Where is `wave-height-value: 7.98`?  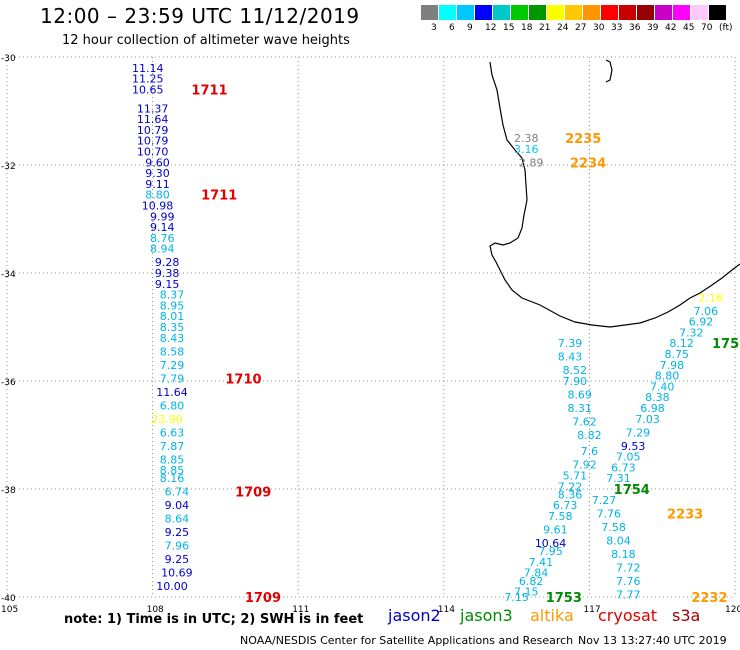 wave-height-value: 7.98 is located at coordinates (672, 365).